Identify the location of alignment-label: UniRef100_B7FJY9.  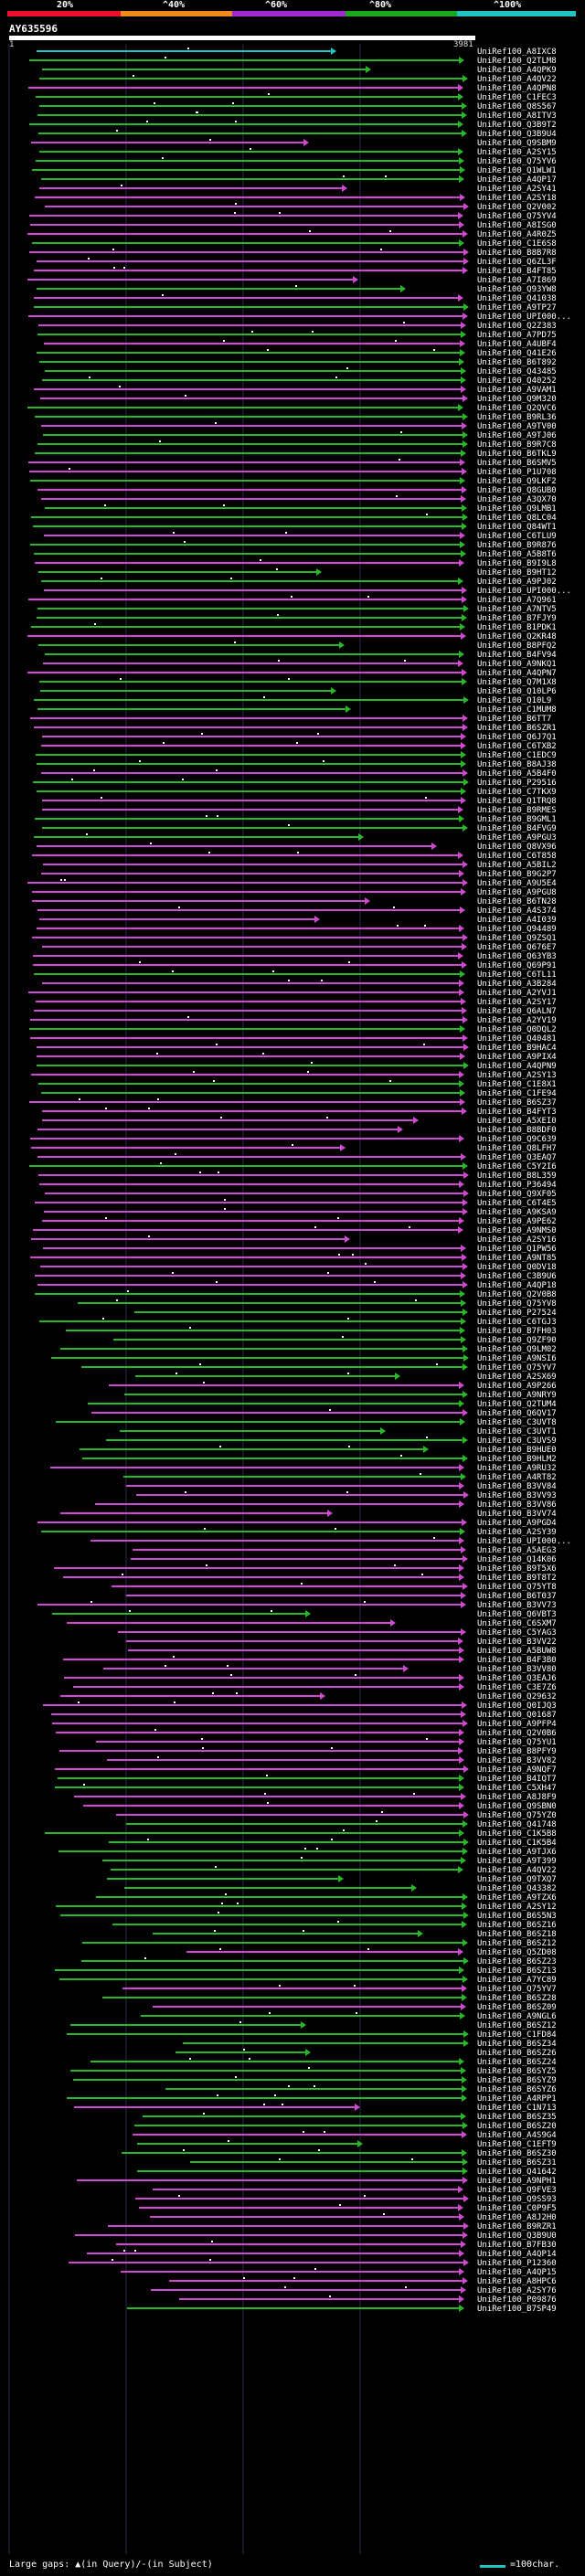
(517, 618).